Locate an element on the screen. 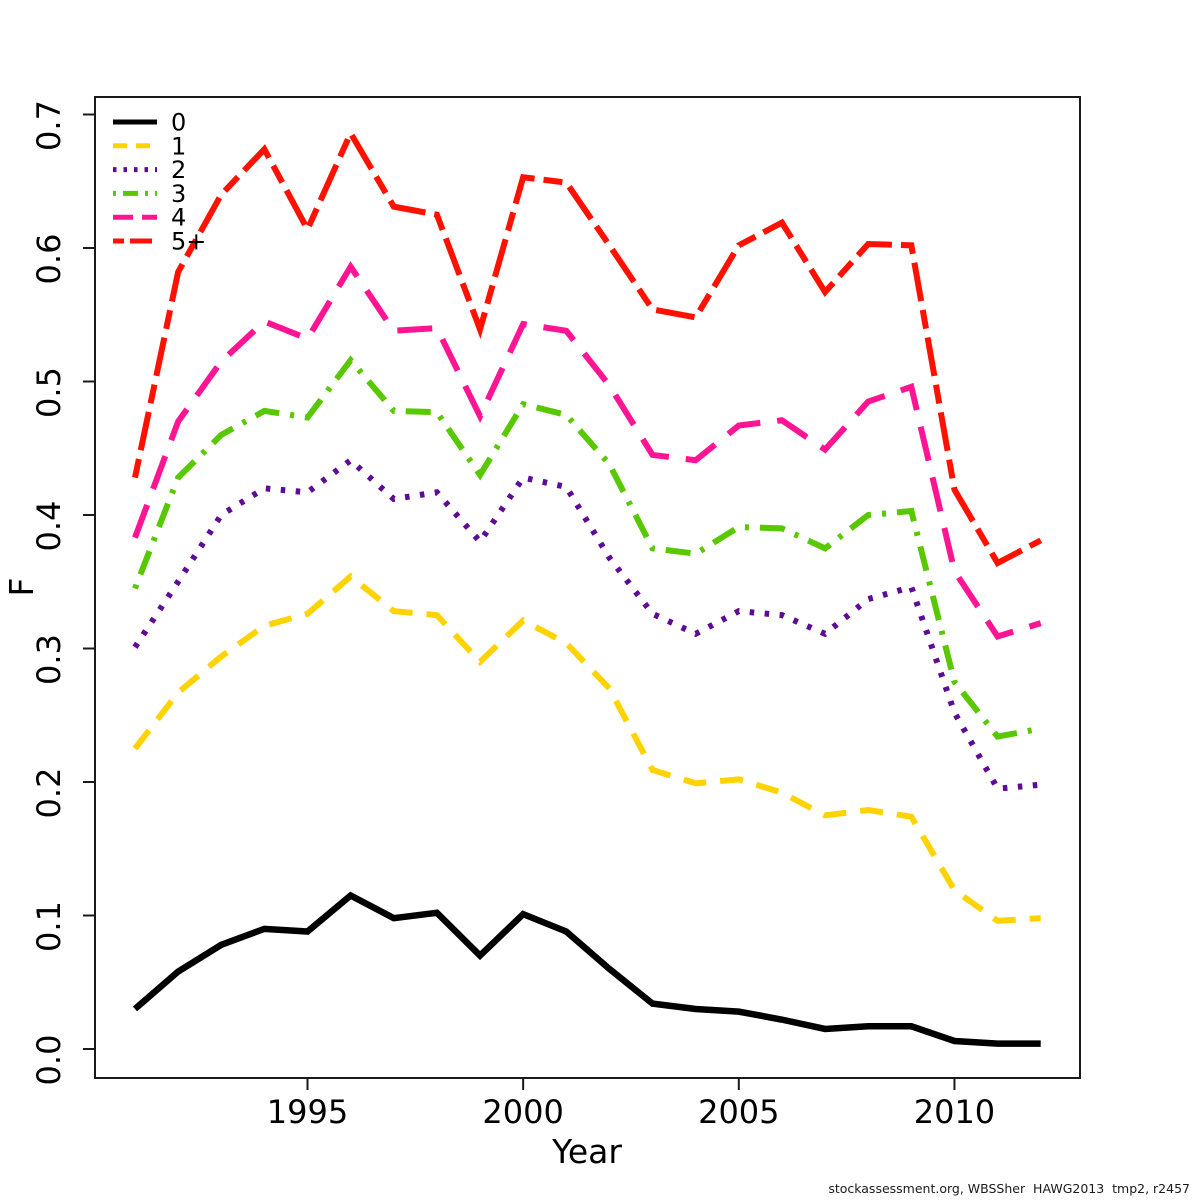 Image resolution: width=1200 pixels, height=1200 pixels. y-tick-label: 0.1 is located at coordinates (49, 926).